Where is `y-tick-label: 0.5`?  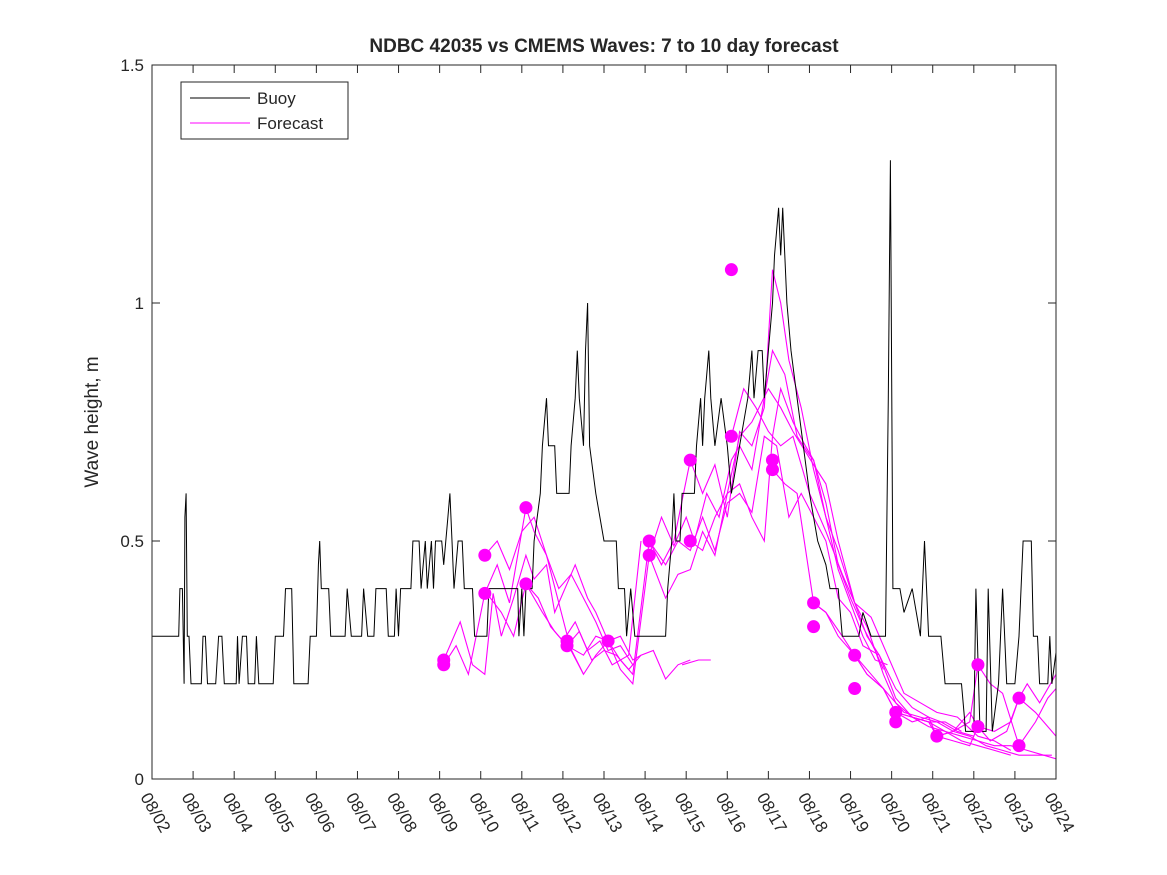
y-tick-label: 0.5 is located at coordinates (132, 541).